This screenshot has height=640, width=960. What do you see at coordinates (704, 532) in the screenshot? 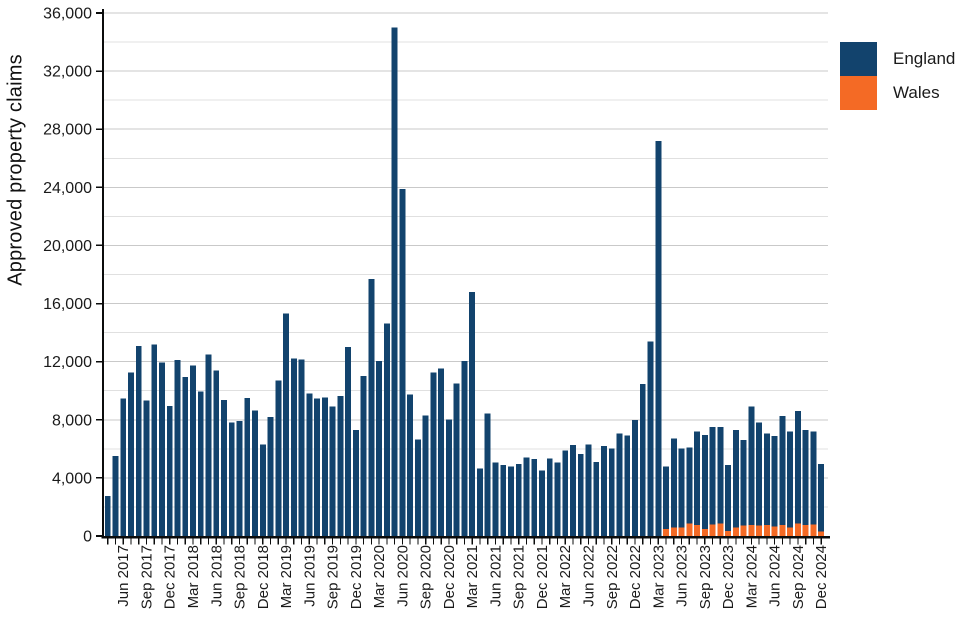
I see `bar-wales-Sep 2023` at bounding box center [704, 532].